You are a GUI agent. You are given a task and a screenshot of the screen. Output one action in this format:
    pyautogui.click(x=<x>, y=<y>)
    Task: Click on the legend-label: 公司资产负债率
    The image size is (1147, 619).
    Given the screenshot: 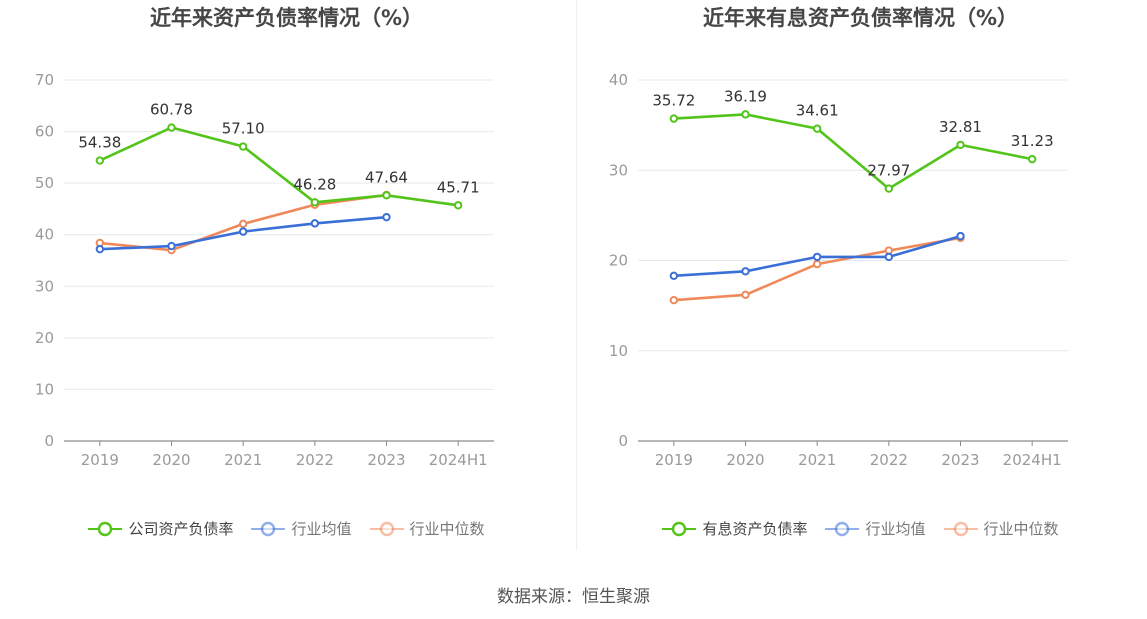 What is the action you would take?
    pyautogui.click(x=181, y=529)
    